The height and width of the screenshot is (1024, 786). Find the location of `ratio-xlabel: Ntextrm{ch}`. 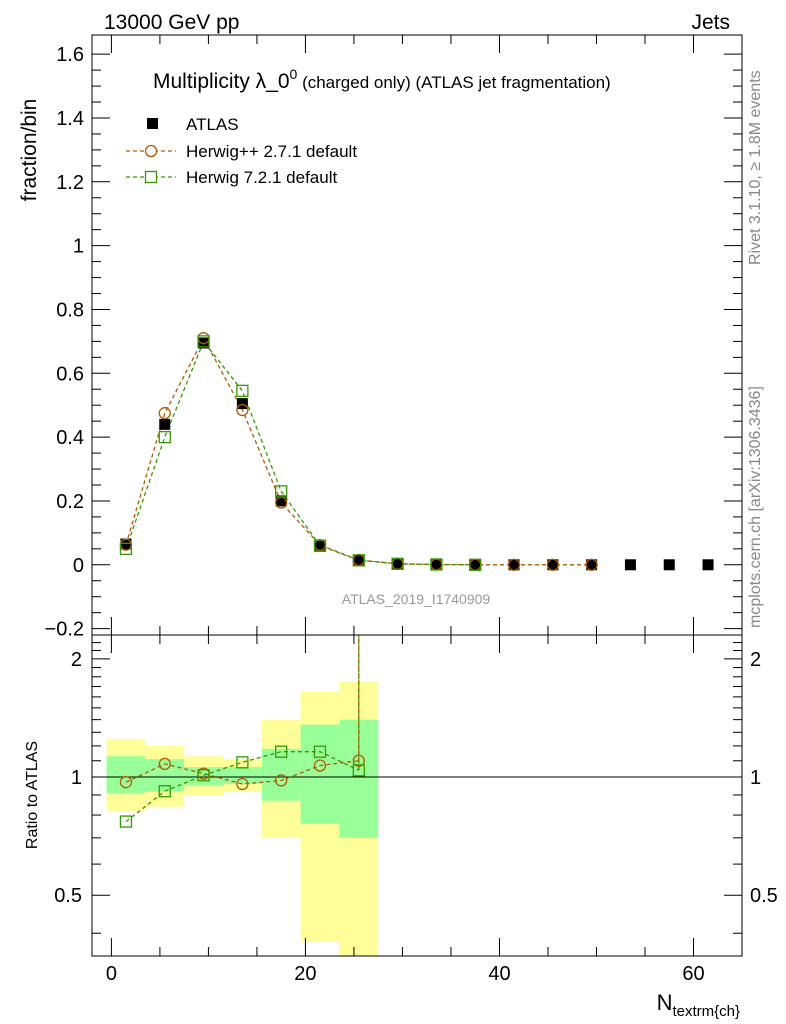

ratio-xlabel: Ntextrm{ch} is located at coordinates (698, 1005).